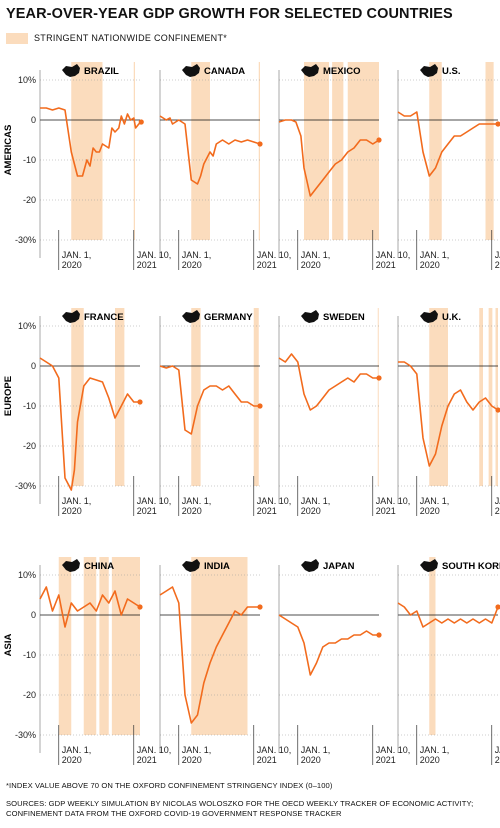  I want to click on gdp-line-japan, so click(328, 645).